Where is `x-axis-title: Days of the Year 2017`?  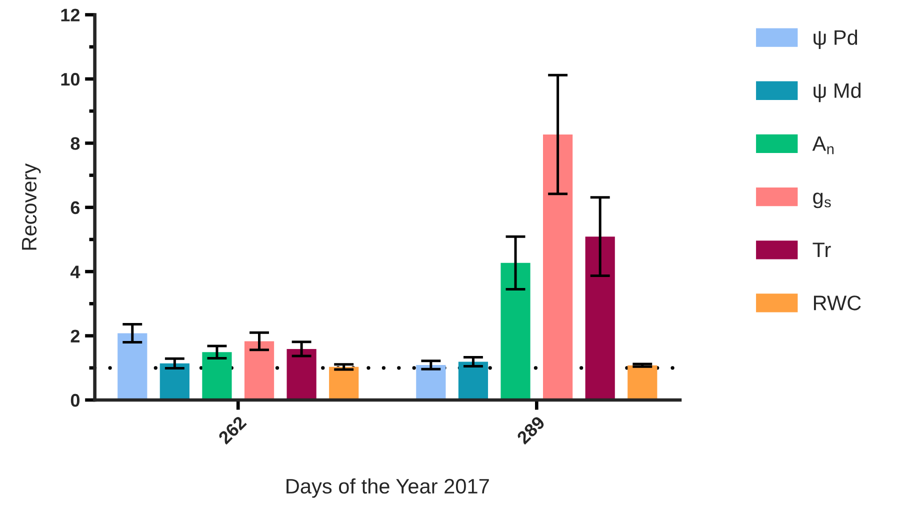 x-axis-title: Days of the Year 2017 is located at coordinates (387, 488).